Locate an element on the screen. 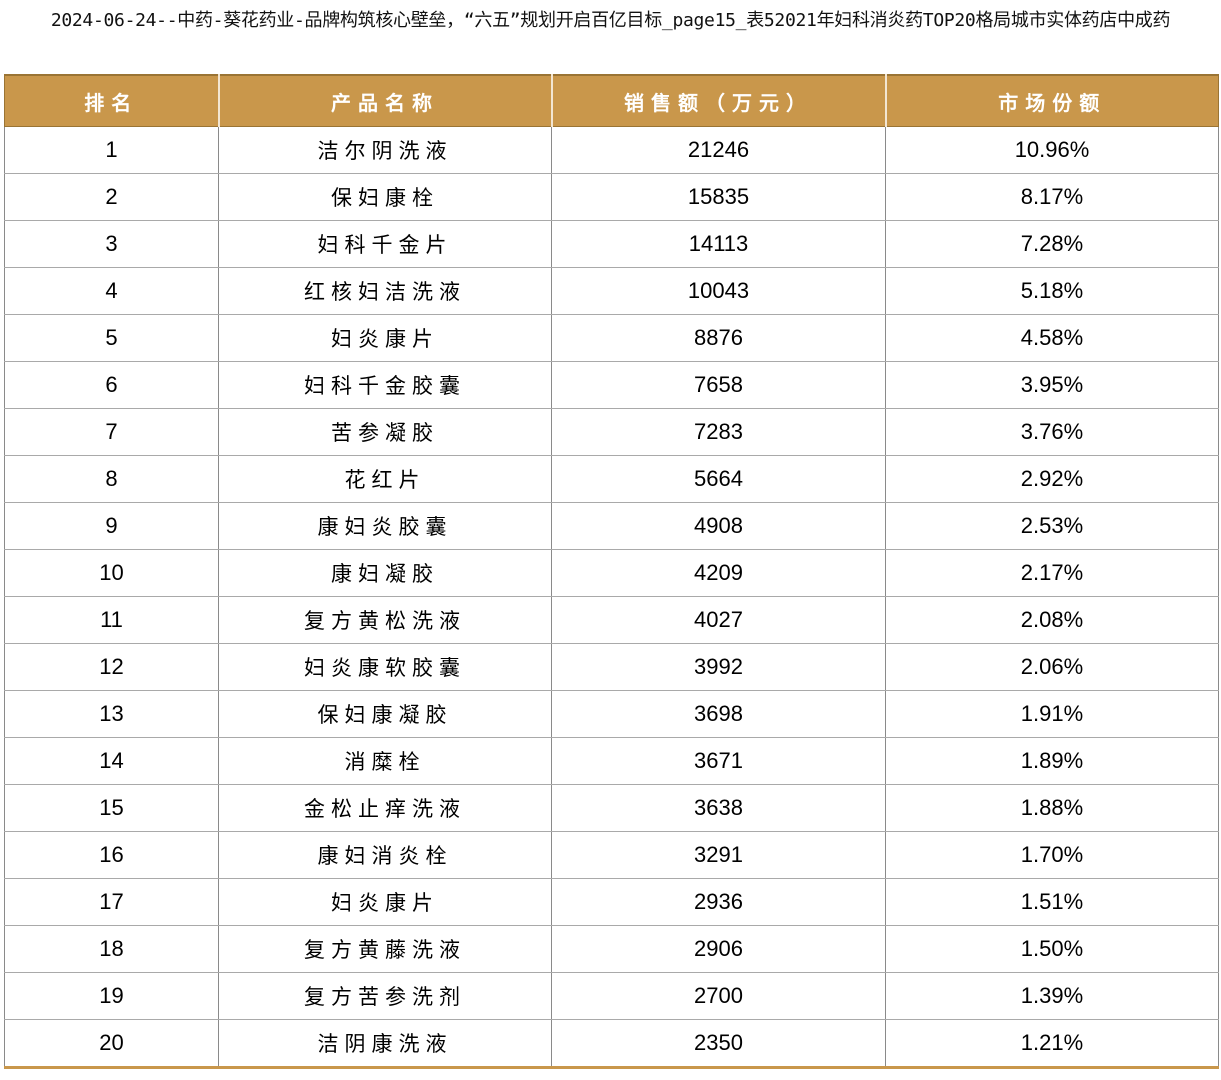 The height and width of the screenshot is (1080, 1221). table-row: 18 复方黄藤洗液 2906 1.50% is located at coordinates (611, 949).